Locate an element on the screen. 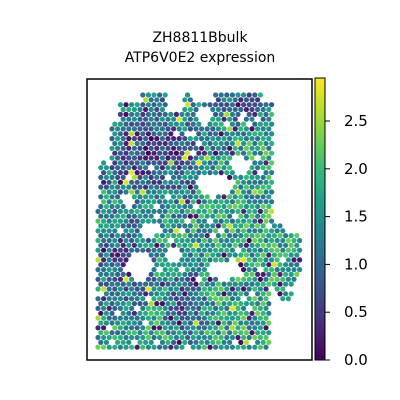 This screenshot has height=400, width=400. colorbar-tick-label: 1.5 is located at coordinates (356, 217).